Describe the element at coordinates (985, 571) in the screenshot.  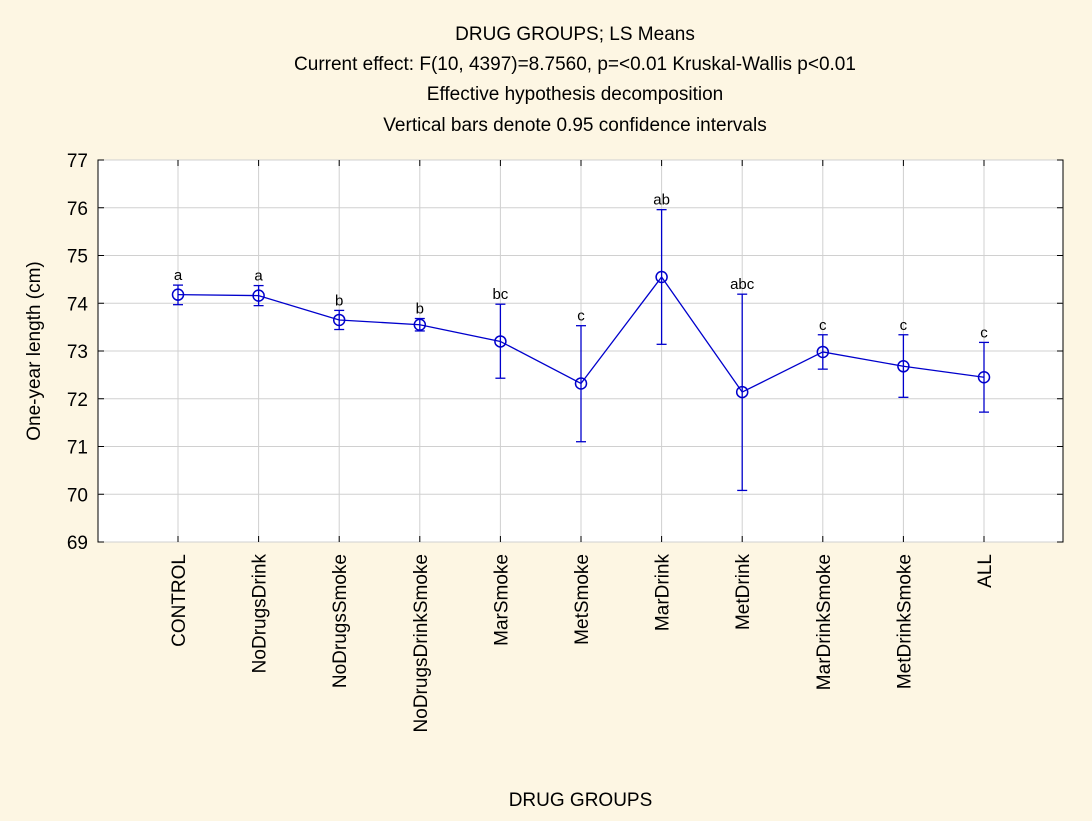
I see `x-tick-label: ALL` at that location.